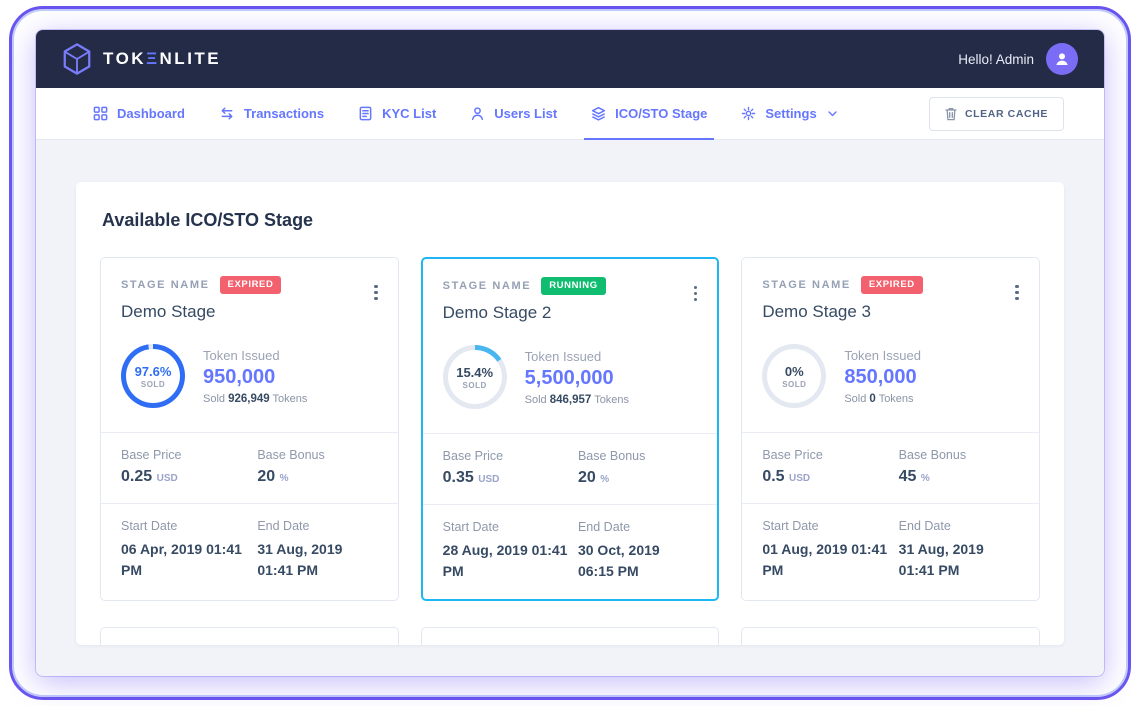  What do you see at coordinates (151, 113) in the screenshot?
I see `nav-label: Dashboard` at bounding box center [151, 113].